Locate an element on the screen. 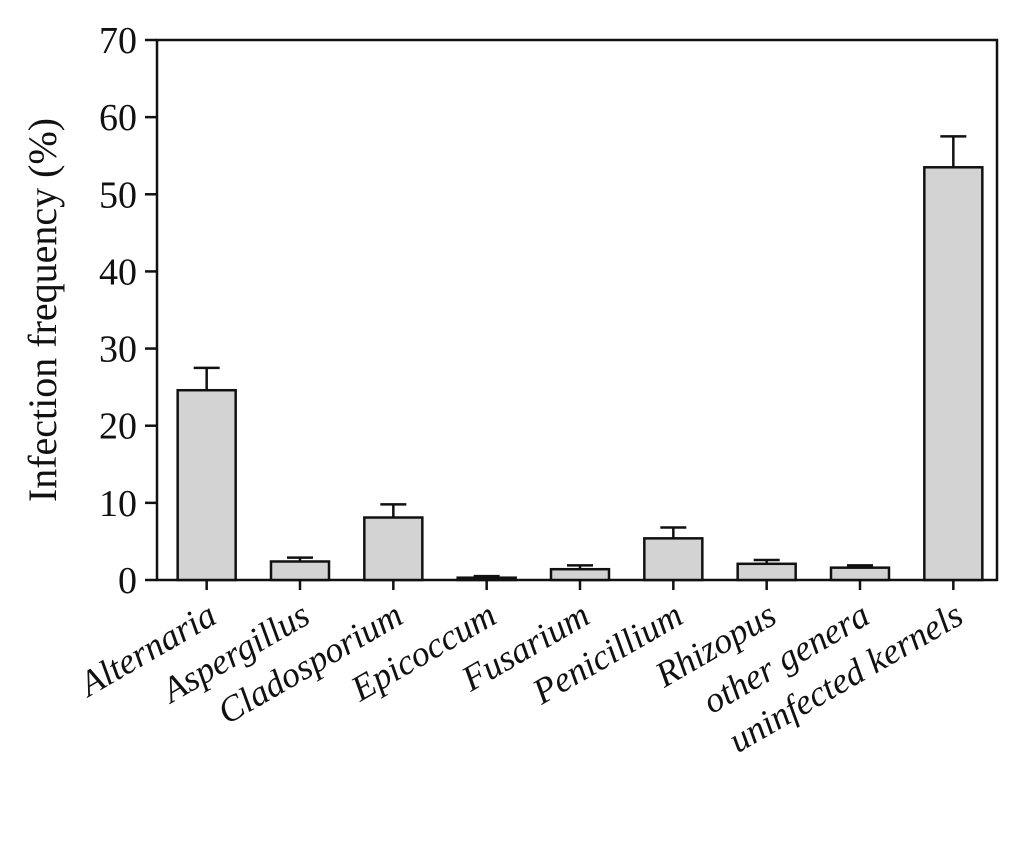  y-axis-label: Infection frequency (%) is located at coordinates (42, 310).